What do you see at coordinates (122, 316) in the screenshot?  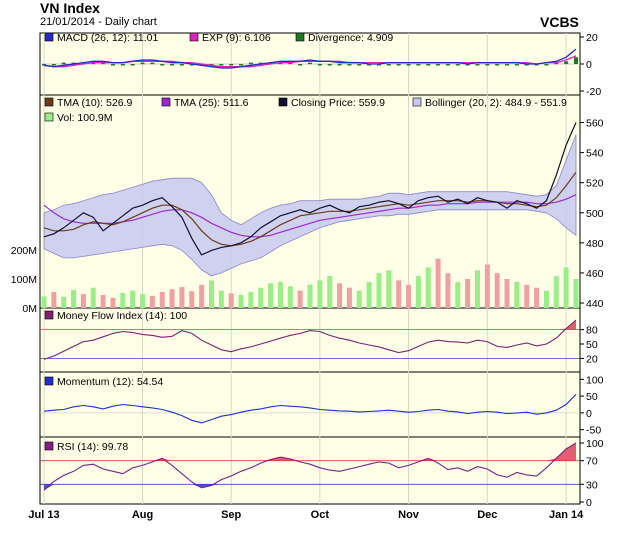 I see `legend-label: Money Flow Index (14): 100` at bounding box center [122, 316].